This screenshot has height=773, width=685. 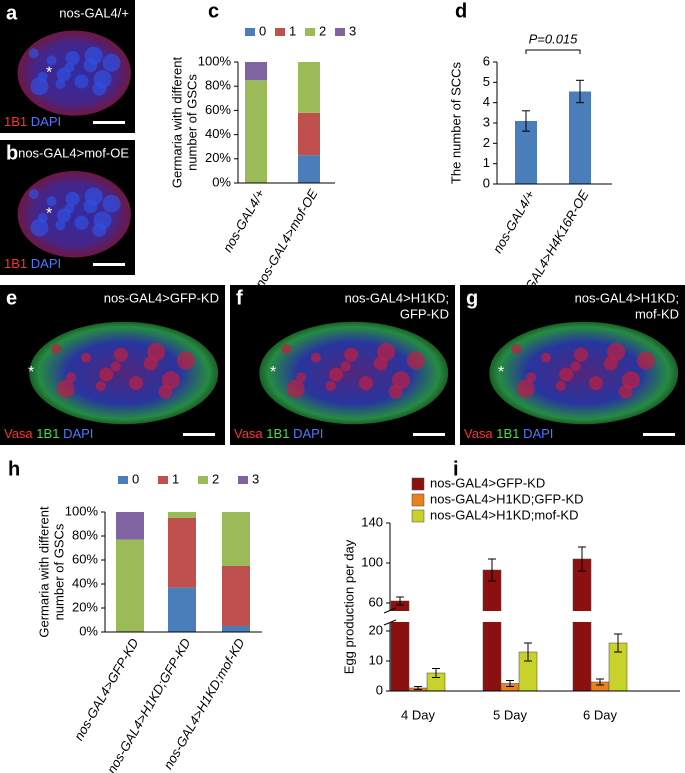 I want to click on y-tick-label: 100, so click(x=372, y=561).